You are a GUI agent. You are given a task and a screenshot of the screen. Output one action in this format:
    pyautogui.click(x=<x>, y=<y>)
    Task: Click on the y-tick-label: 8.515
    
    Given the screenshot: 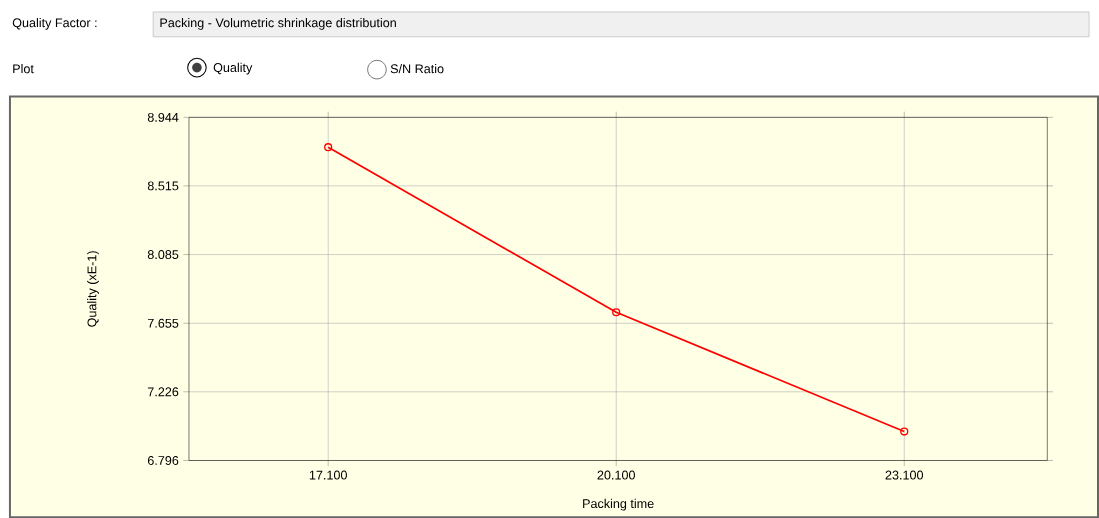 What is the action you would take?
    pyautogui.click(x=163, y=186)
    